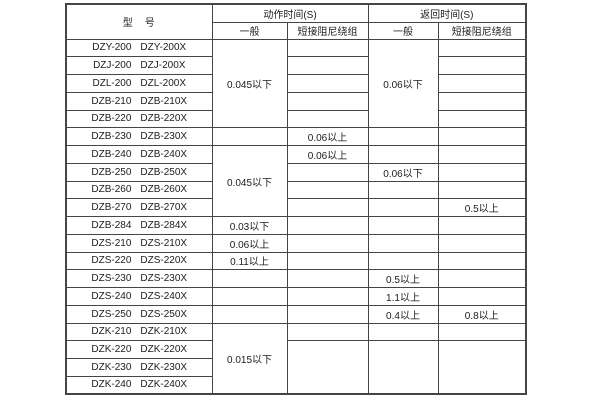 Image resolution: width=600 pixels, height=400 pixels. I want to click on model-name: DZB-220, so click(111, 119).